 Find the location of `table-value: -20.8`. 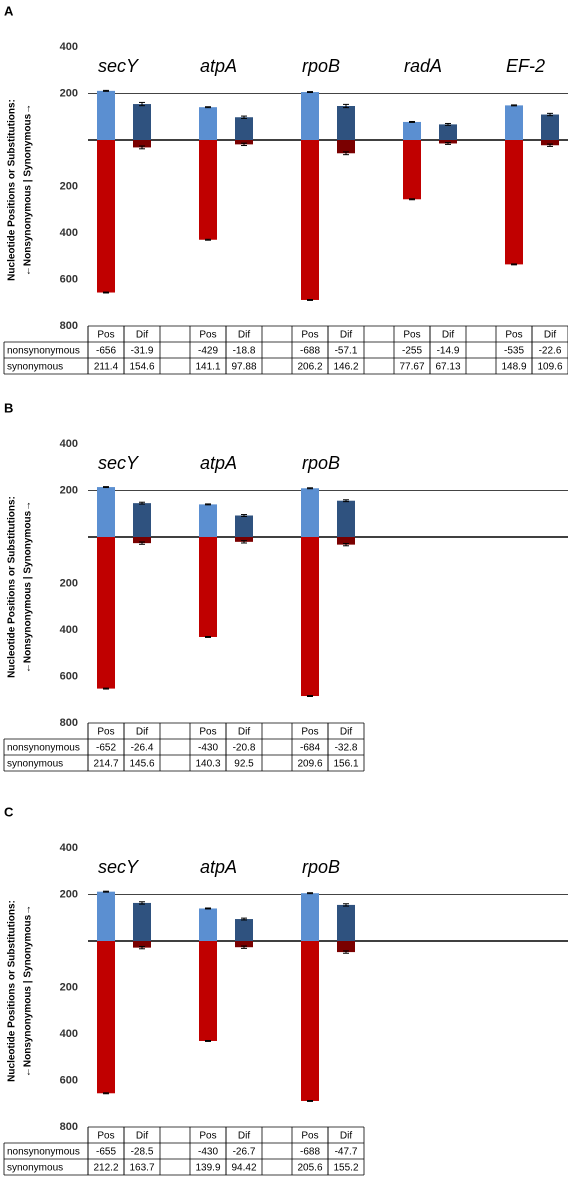

table-value: -20.8 is located at coordinates (244, 748).